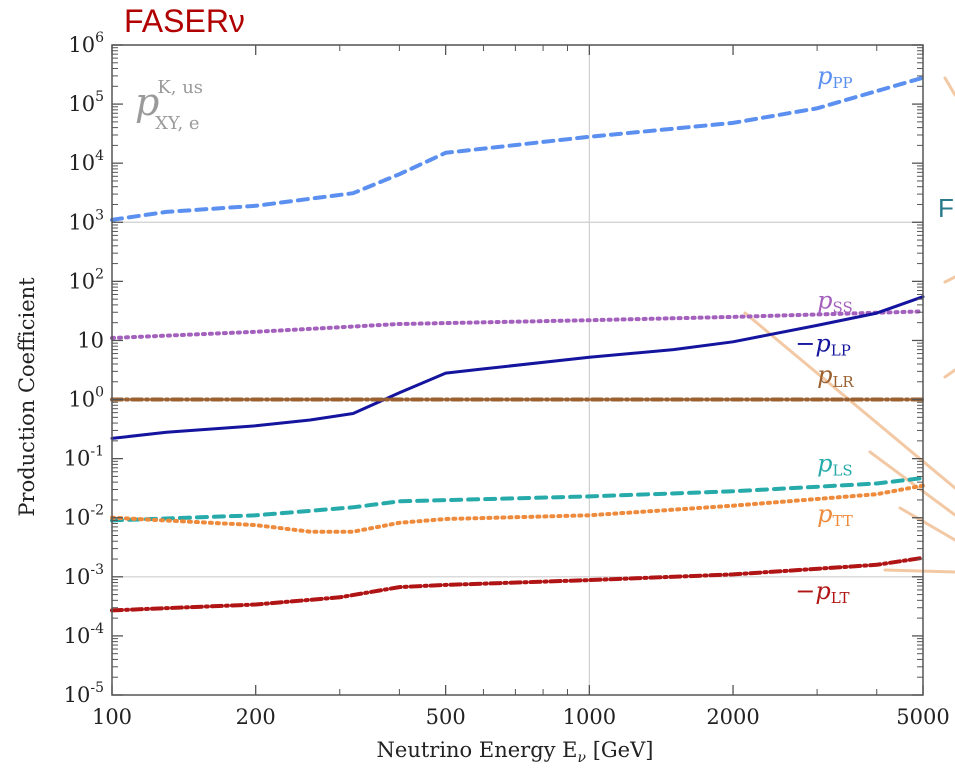 The image size is (955, 773). What do you see at coordinates (84, 634) in the screenshot?
I see `y-tick-label-10: 10⁻⁴` at bounding box center [84, 634].